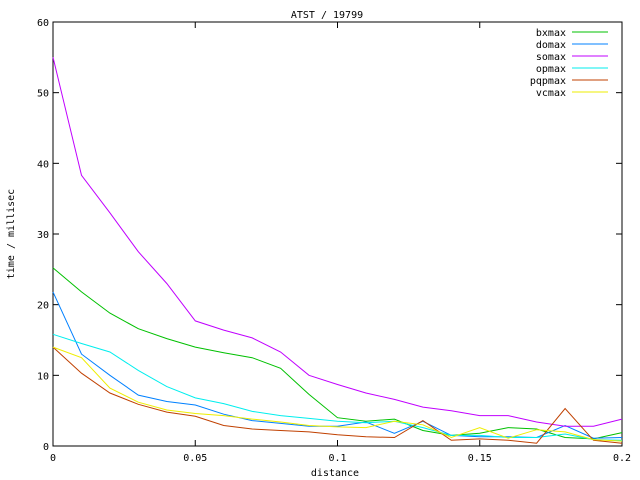  Describe the element at coordinates (551, 45) in the screenshot. I see `legend-label-domax: domax` at that location.